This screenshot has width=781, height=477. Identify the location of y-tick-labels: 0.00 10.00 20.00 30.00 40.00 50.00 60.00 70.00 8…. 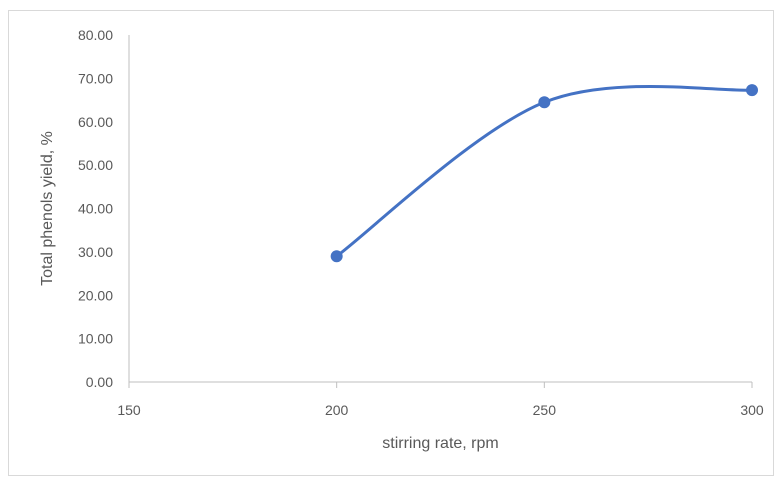
(95, 208).